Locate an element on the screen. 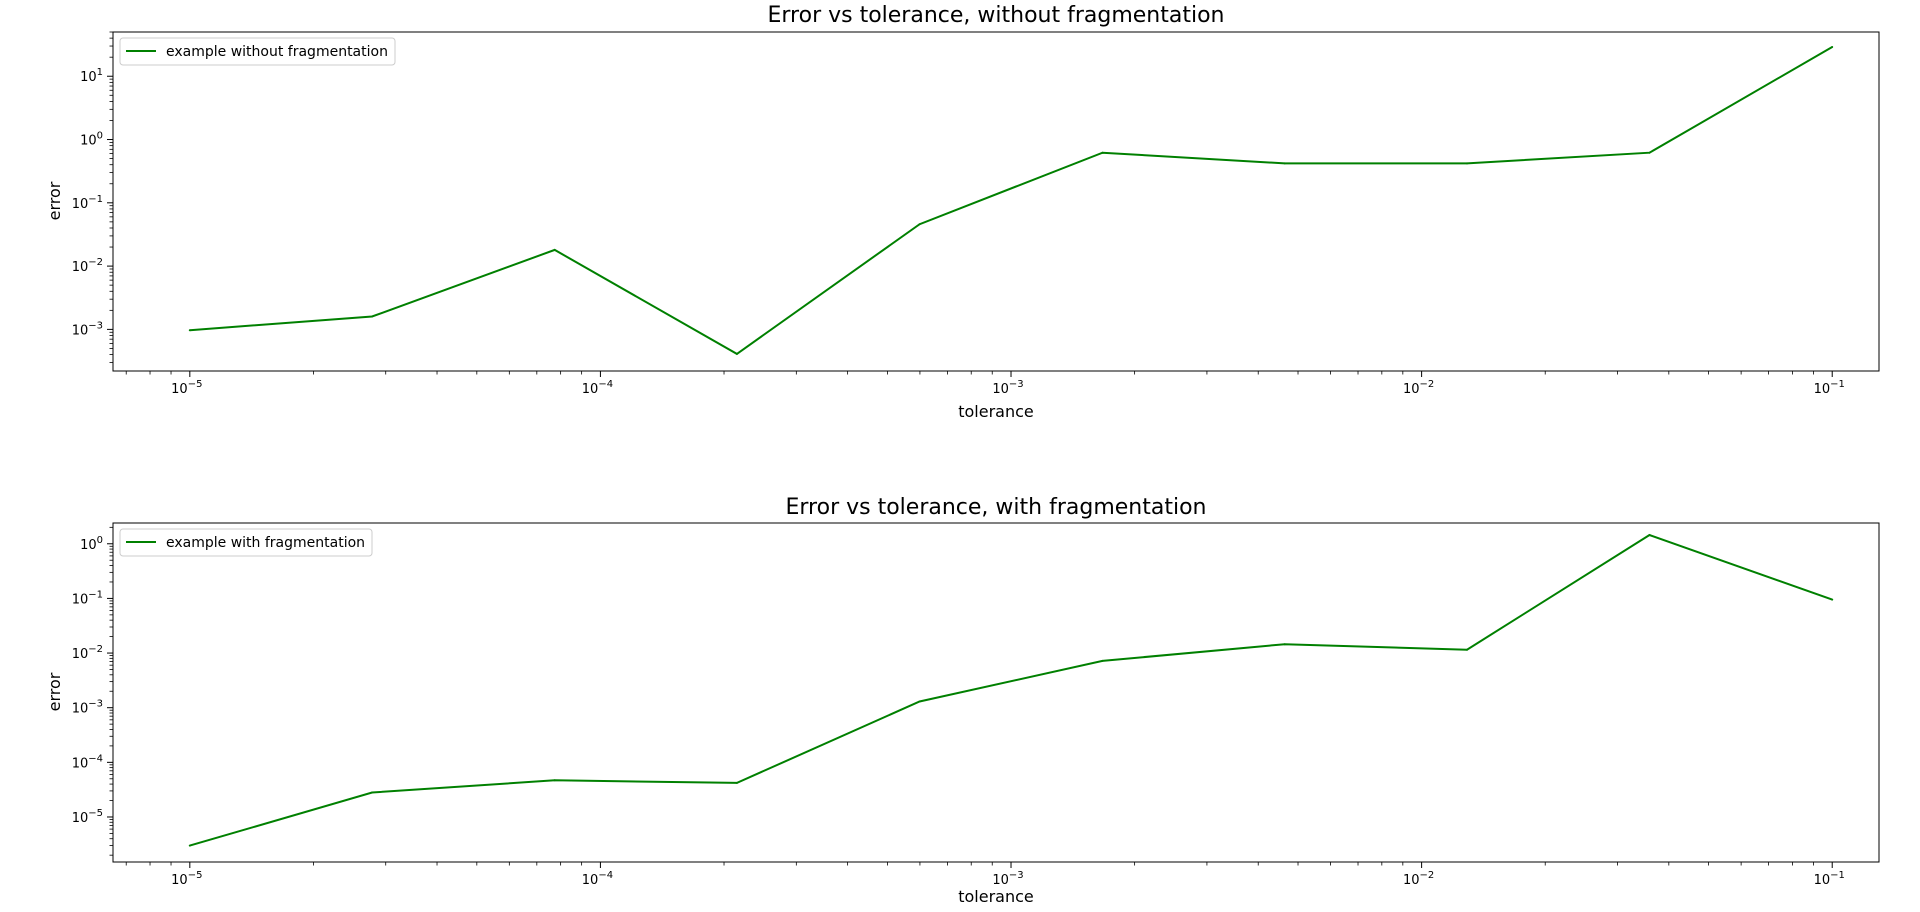  legend: example without fragmentation is located at coordinates (257, 51).